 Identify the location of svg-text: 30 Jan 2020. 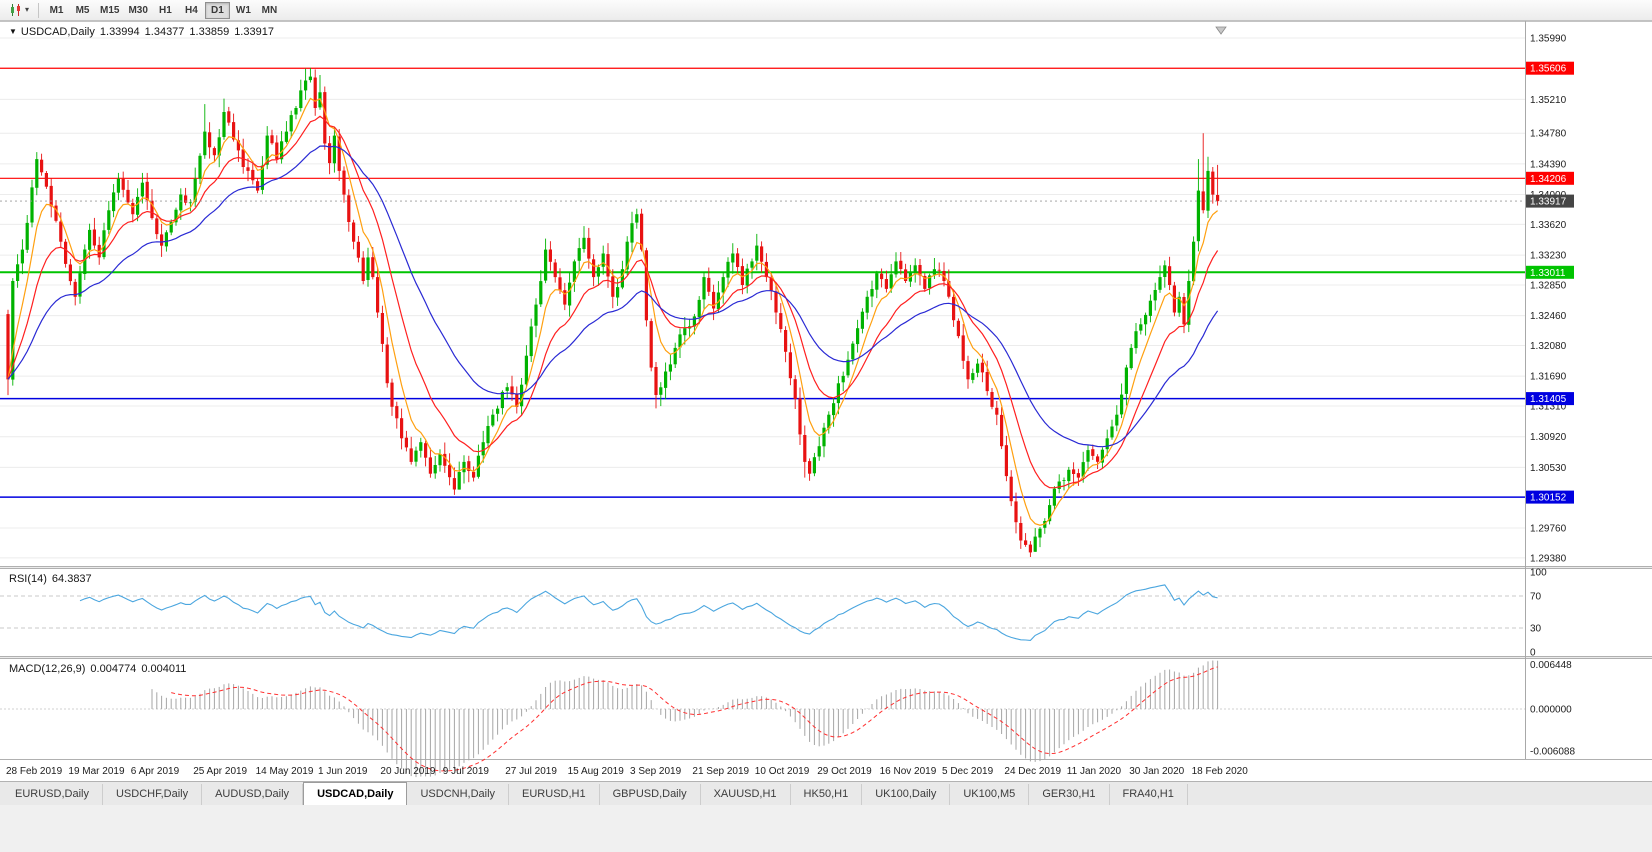
(1156, 771).